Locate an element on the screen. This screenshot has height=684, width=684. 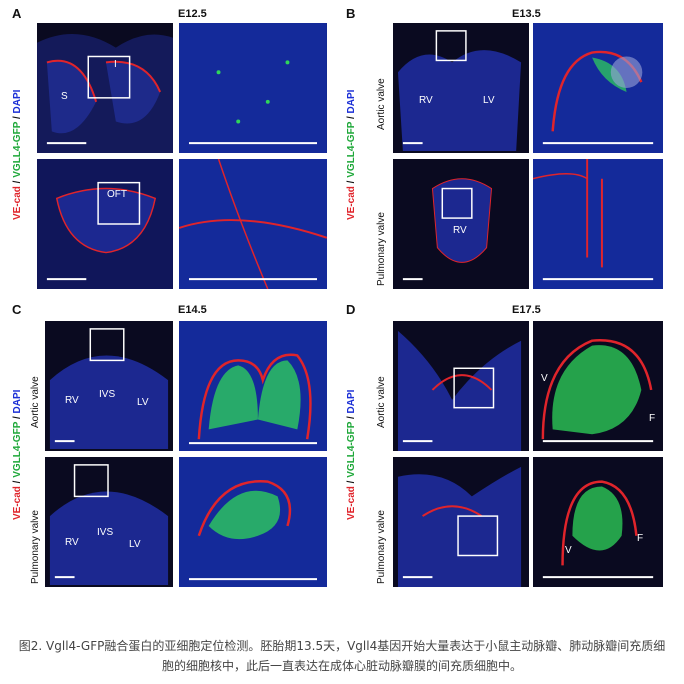
label-oft: OFT is located at coordinates (117, 194).